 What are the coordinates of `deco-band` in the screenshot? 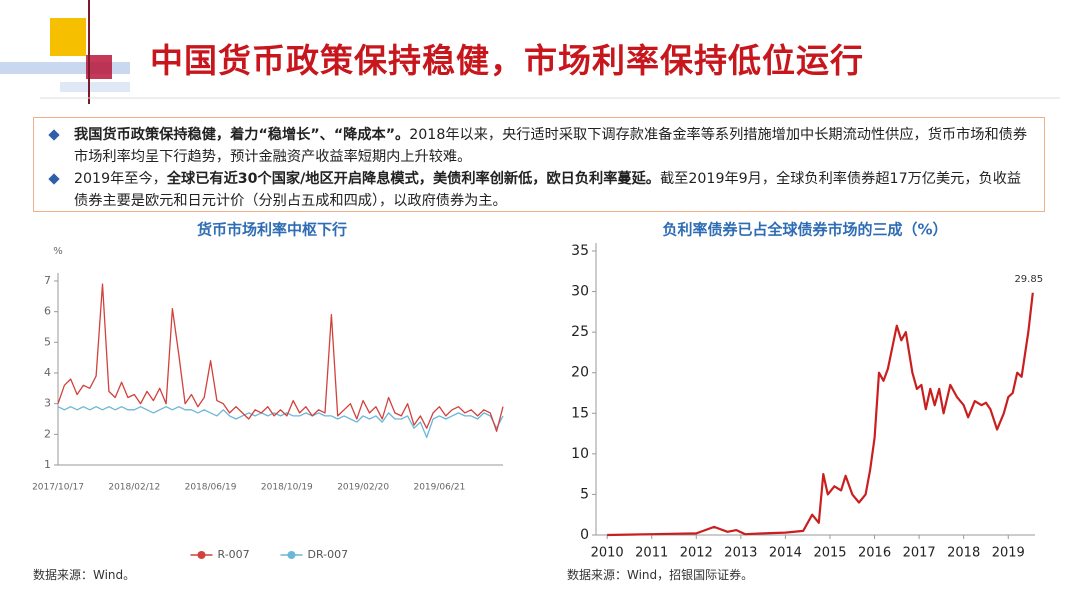 It's located at (95, 87).